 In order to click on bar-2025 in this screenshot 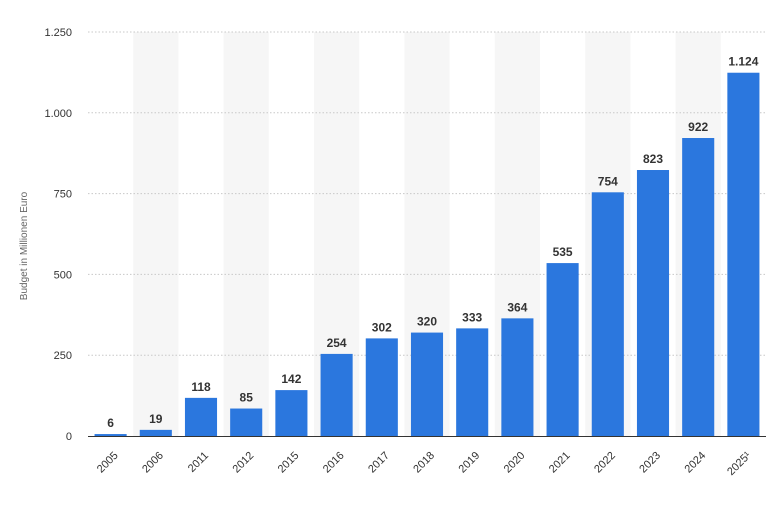, I will do `click(743, 254)`.